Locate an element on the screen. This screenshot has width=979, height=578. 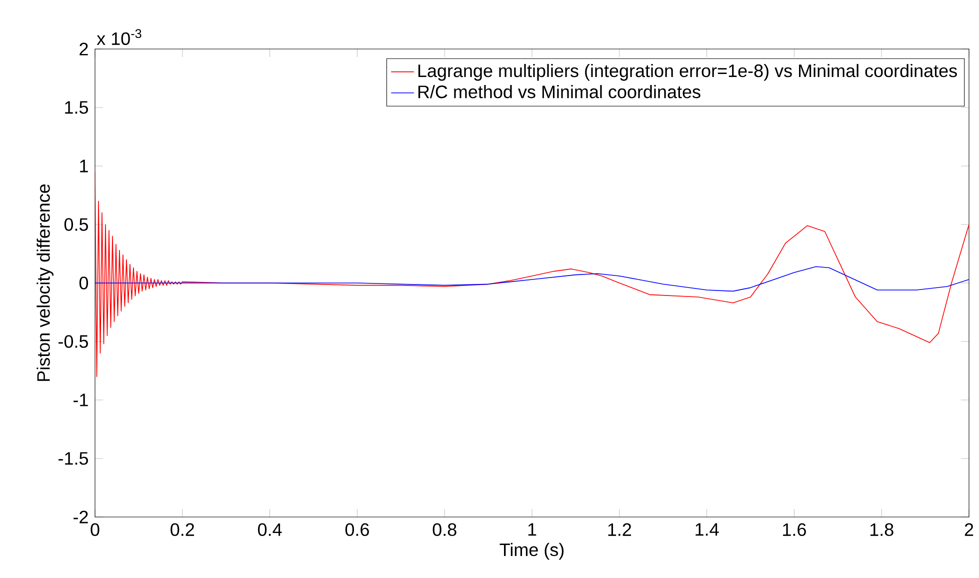
y-tick-label: -2 is located at coordinates (81, 517).